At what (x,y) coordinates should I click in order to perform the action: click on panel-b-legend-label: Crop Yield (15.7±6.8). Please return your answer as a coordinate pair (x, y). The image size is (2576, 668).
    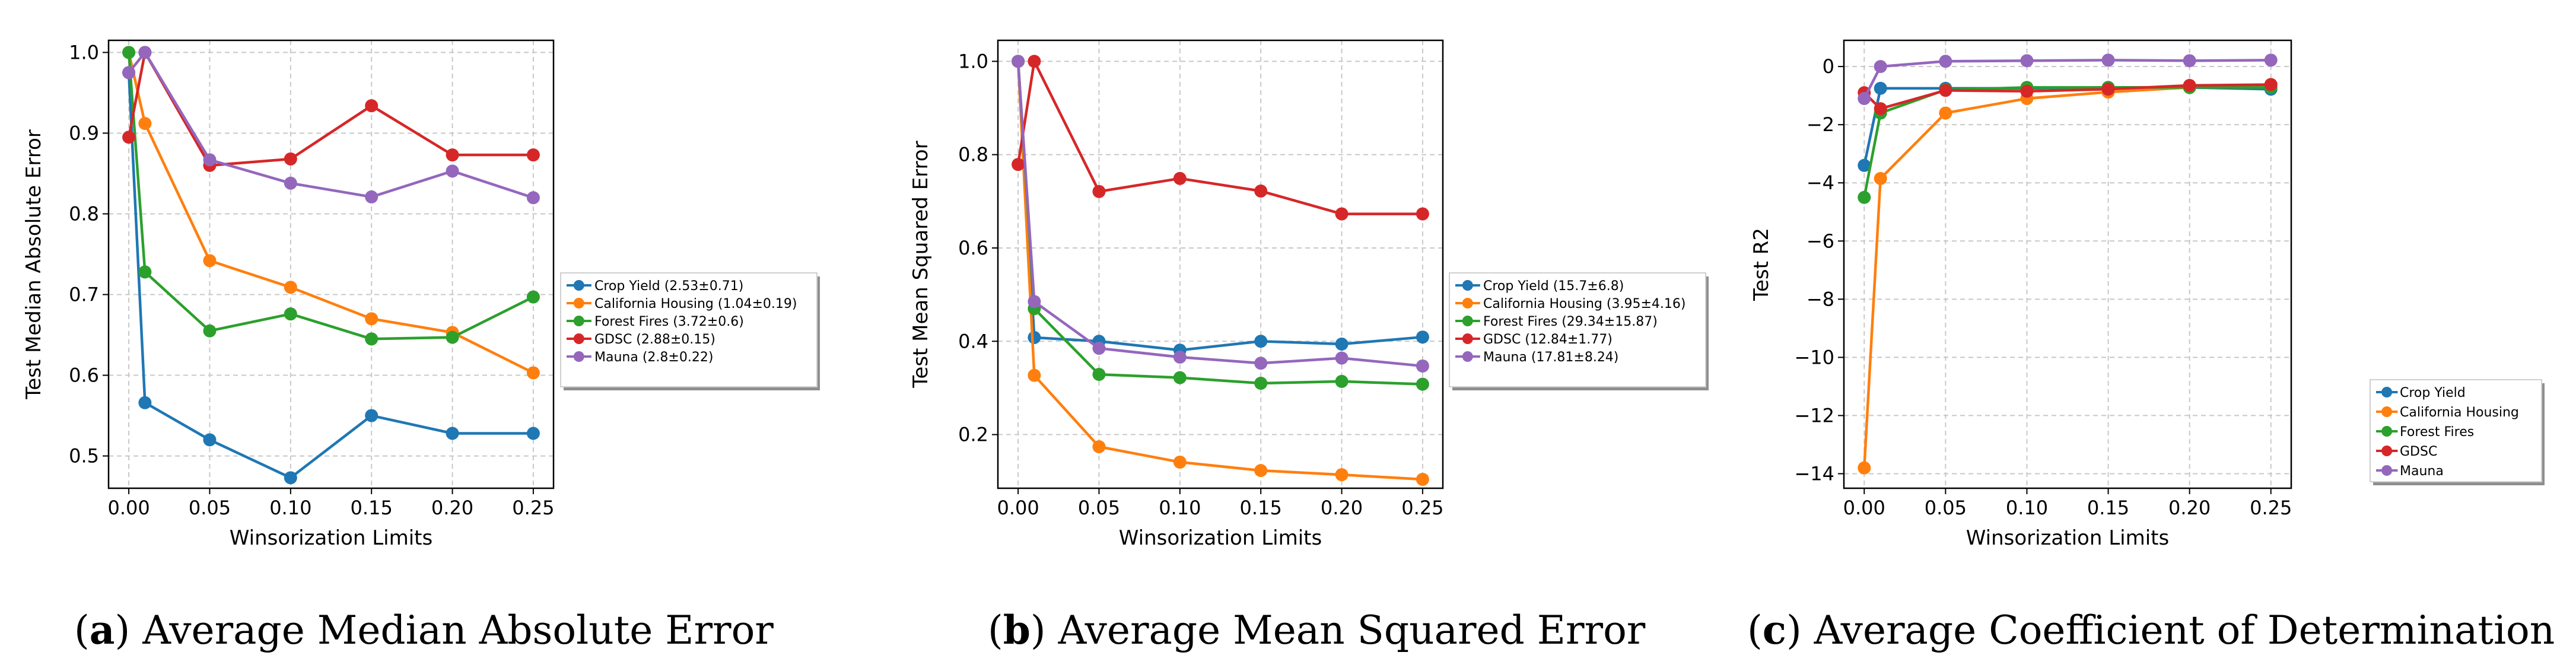
    Looking at the image, I should click on (1553, 286).